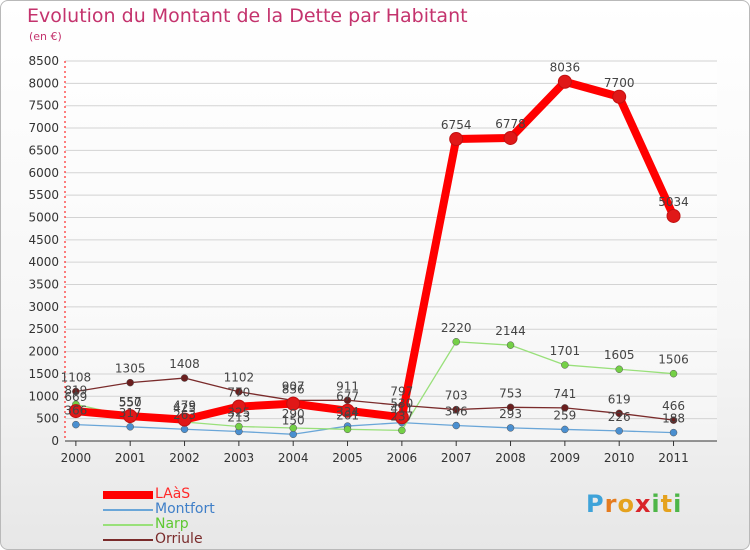 Image resolution: width=750 pixels, height=550 pixels. I want to click on data-label: 425, so click(184, 408).